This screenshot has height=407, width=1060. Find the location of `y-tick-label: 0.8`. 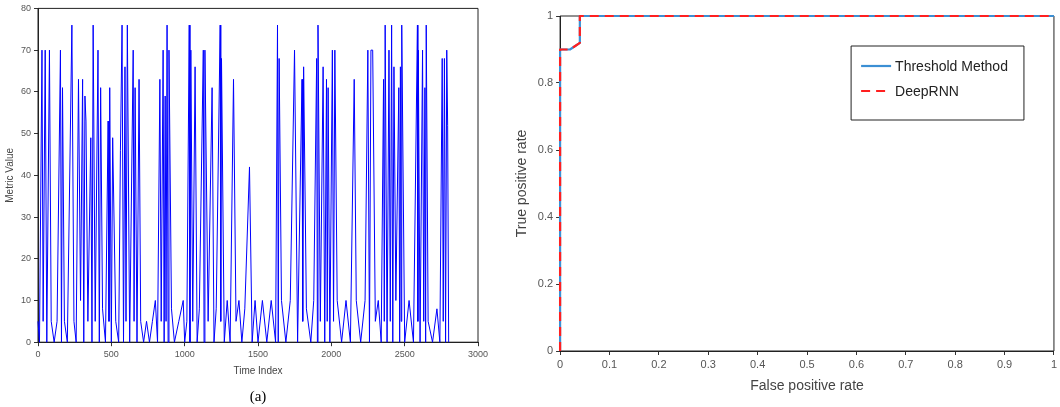

y-tick-label: 0.8 is located at coordinates (545, 82).